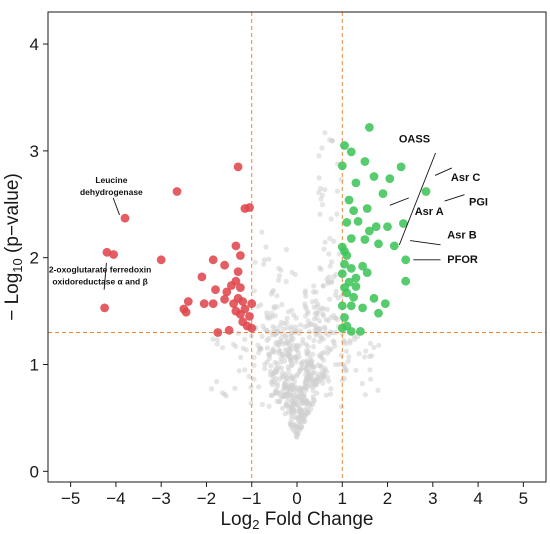 This screenshot has height=534, width=550. What do you see at coordinates (111, 180) in the screenshot?
I see `annotation-label-leucine-dh: Leucine` at bounding box center [111, 180].